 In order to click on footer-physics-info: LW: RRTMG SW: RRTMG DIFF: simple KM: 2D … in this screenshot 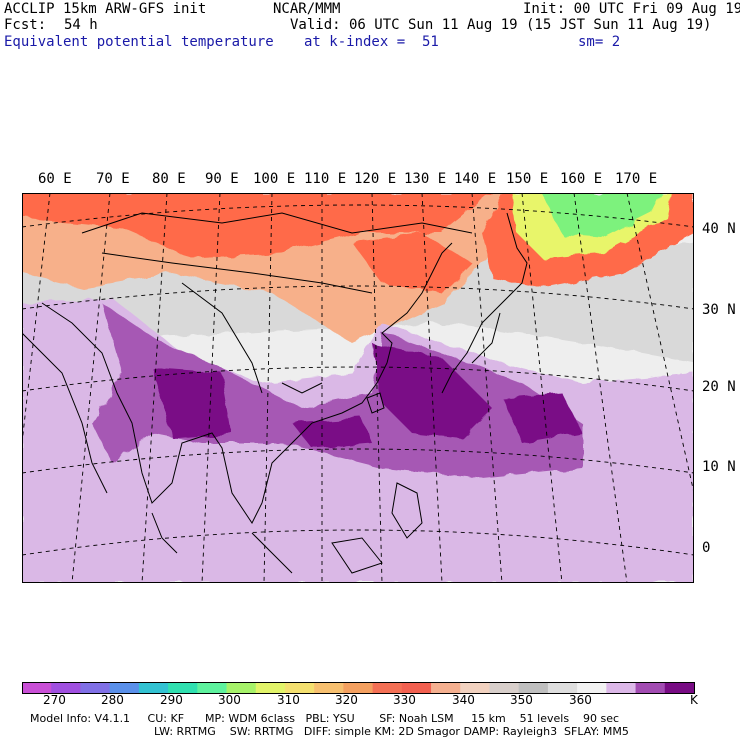, I will do `click(391, 731)`.